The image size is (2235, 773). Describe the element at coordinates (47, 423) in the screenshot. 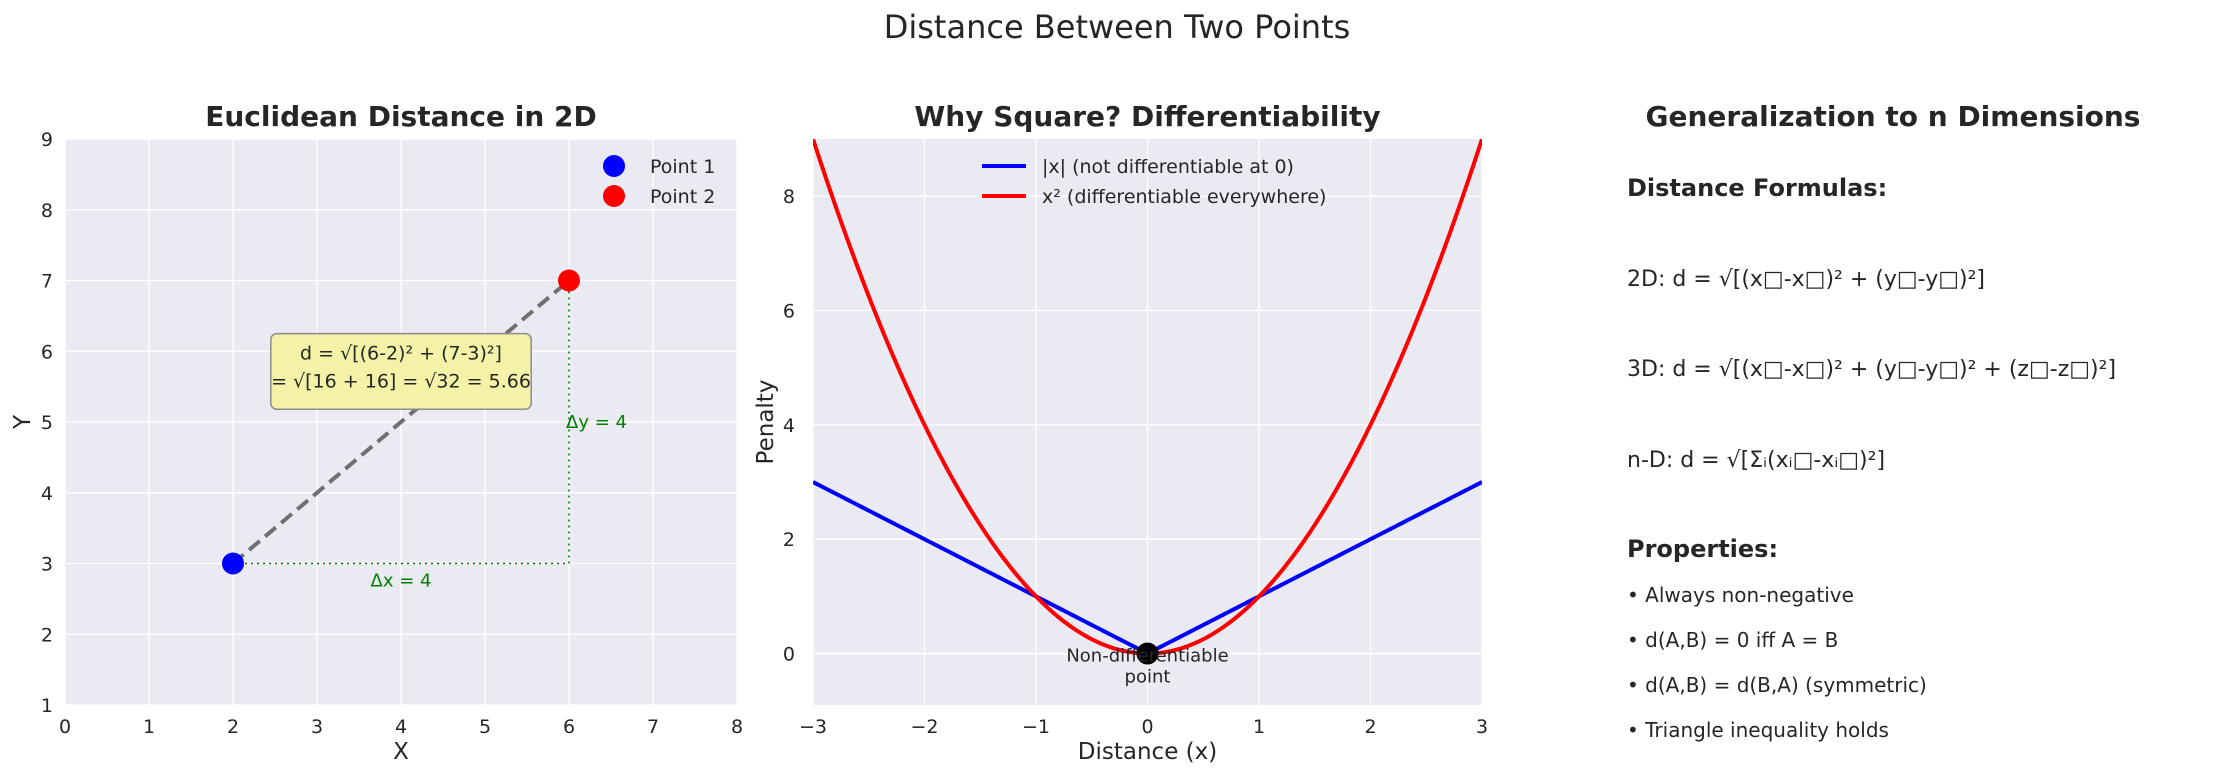

I see `panel1-ytick-label: 5` at that location.